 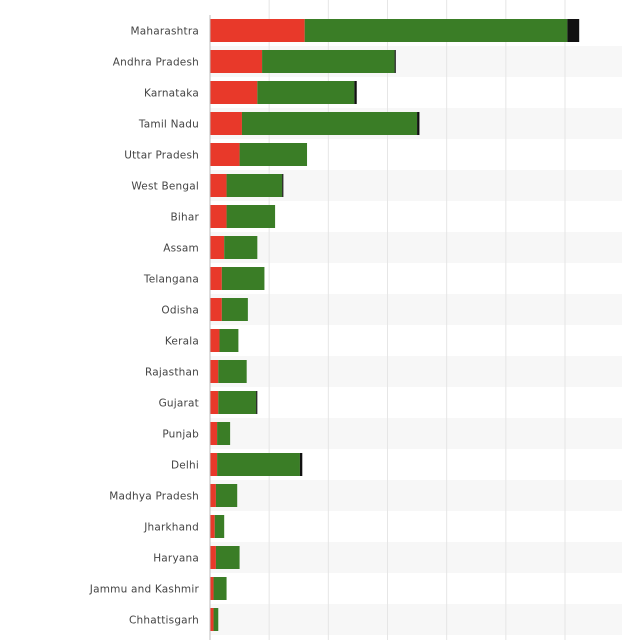 I want to click on category-label: West Bengal, so click(x=165, y=187).